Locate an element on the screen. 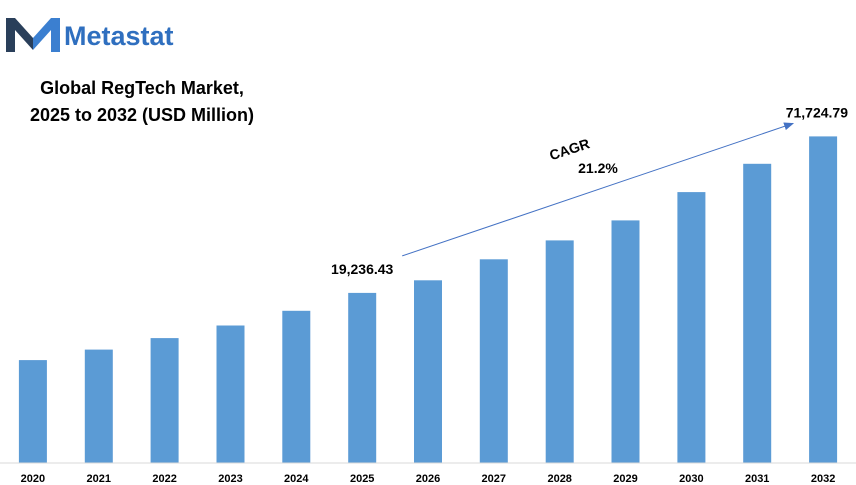 The height and width of the screenshot is (485, 856). x-tick-label-2022: 2022 is located at coordinates (164, 479).